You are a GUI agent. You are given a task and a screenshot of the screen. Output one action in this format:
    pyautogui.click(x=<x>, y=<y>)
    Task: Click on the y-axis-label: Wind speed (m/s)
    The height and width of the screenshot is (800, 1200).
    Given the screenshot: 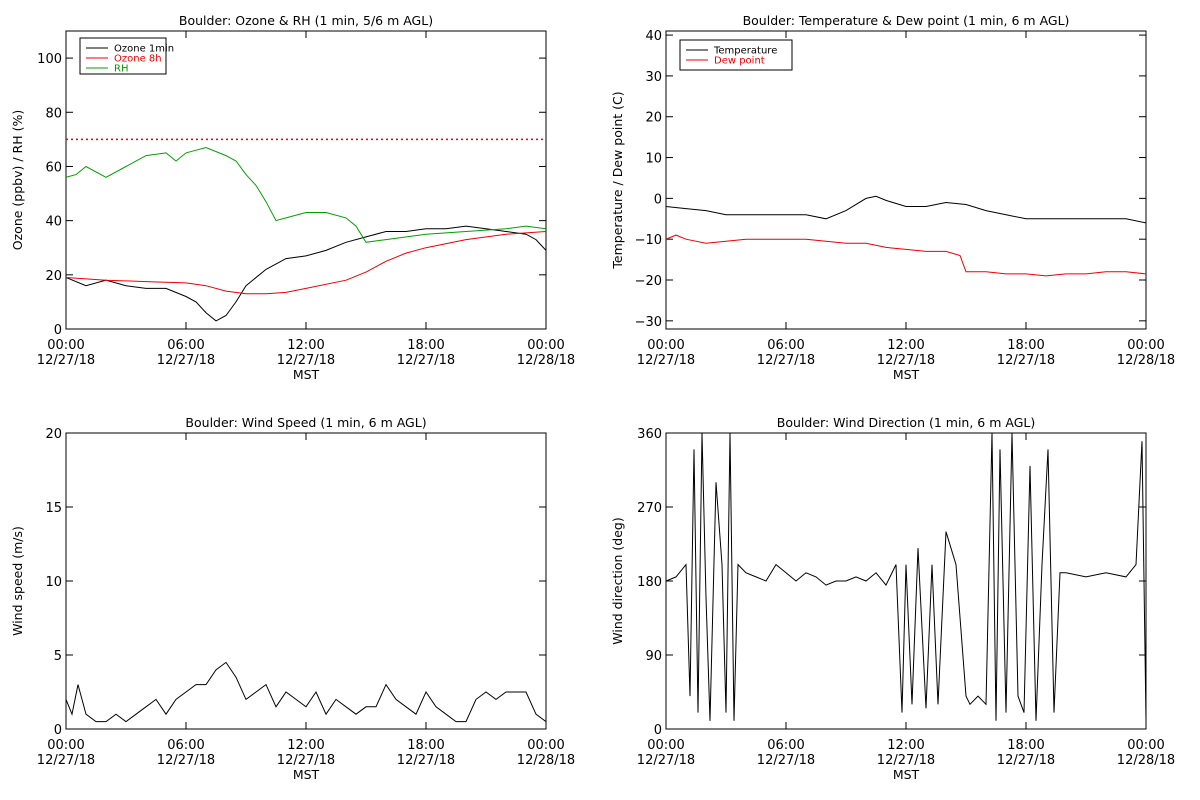 What is the action you would take?
    pyautogui.click(x=17, y=581)
    